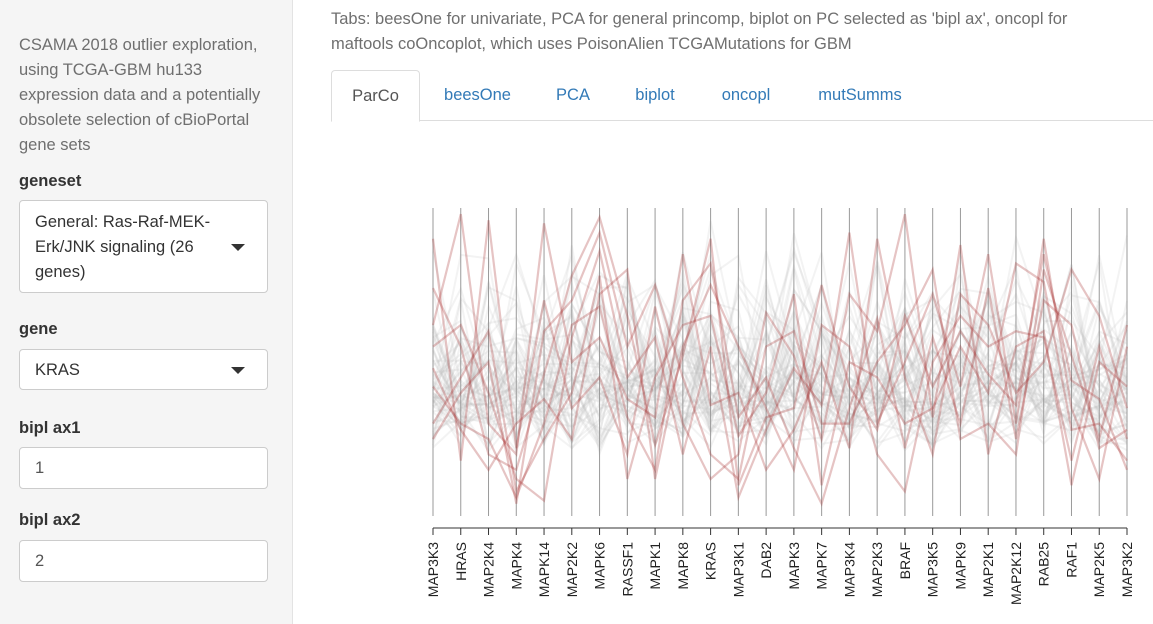 The height and width of the screenshot is (624, 1153). Describe the element at coordinates (794, 566) in the screenshot. I see `x-tick-label: MAPK3` at that location.